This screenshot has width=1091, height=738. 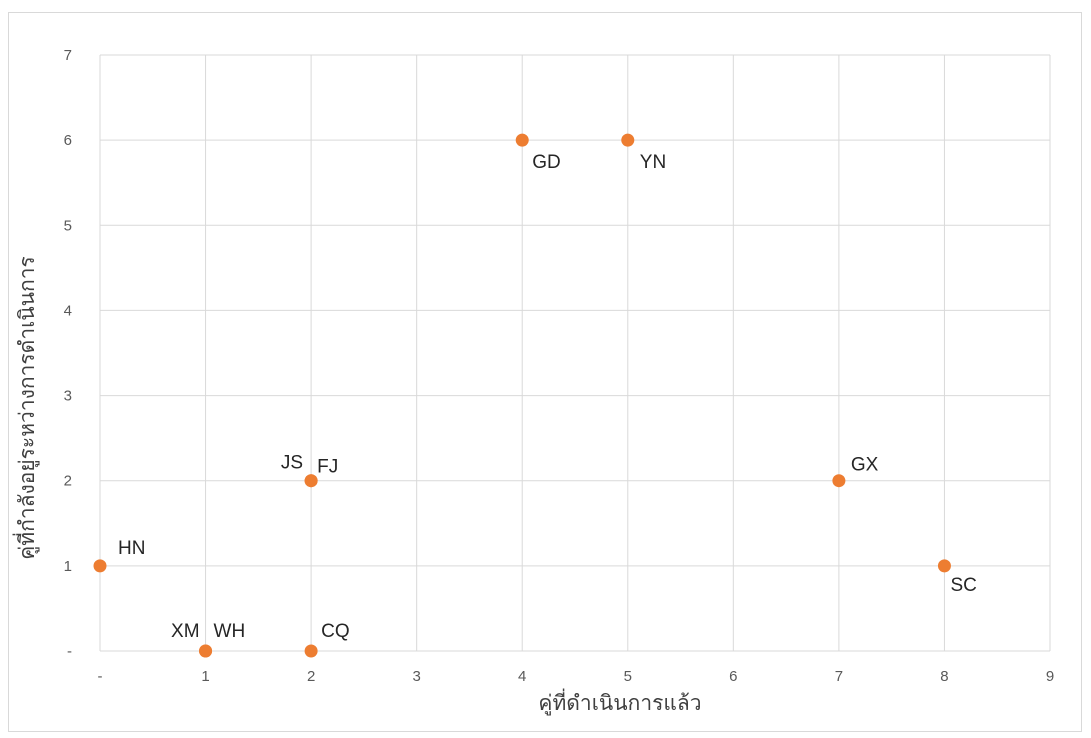 I want to click on x-tick-label: 9, so click(x=1050, y=676).